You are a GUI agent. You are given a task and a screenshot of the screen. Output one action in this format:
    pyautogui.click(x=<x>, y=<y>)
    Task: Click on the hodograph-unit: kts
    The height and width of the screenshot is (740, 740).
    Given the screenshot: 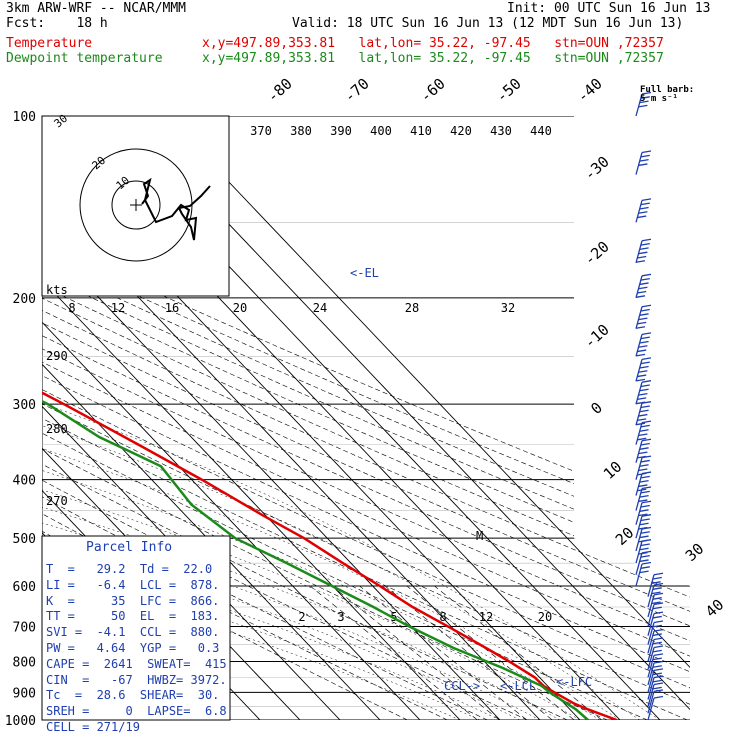 What is the action you would take?
    pyautogui.click(x=57, y=290)
    